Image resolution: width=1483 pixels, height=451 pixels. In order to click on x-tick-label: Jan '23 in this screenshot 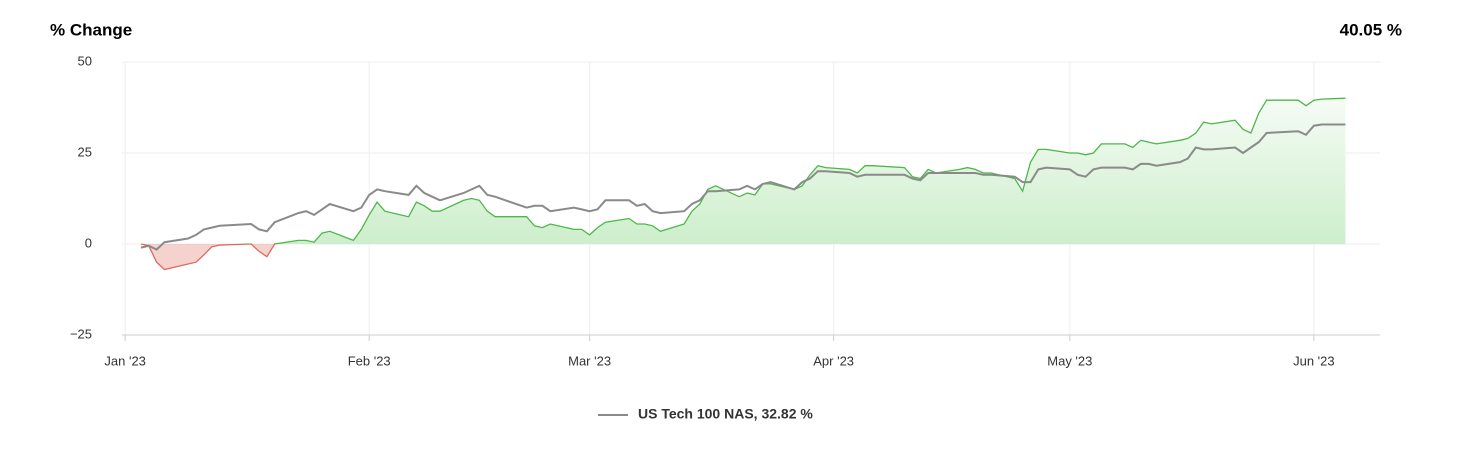, I will do `click(125, 360)`.